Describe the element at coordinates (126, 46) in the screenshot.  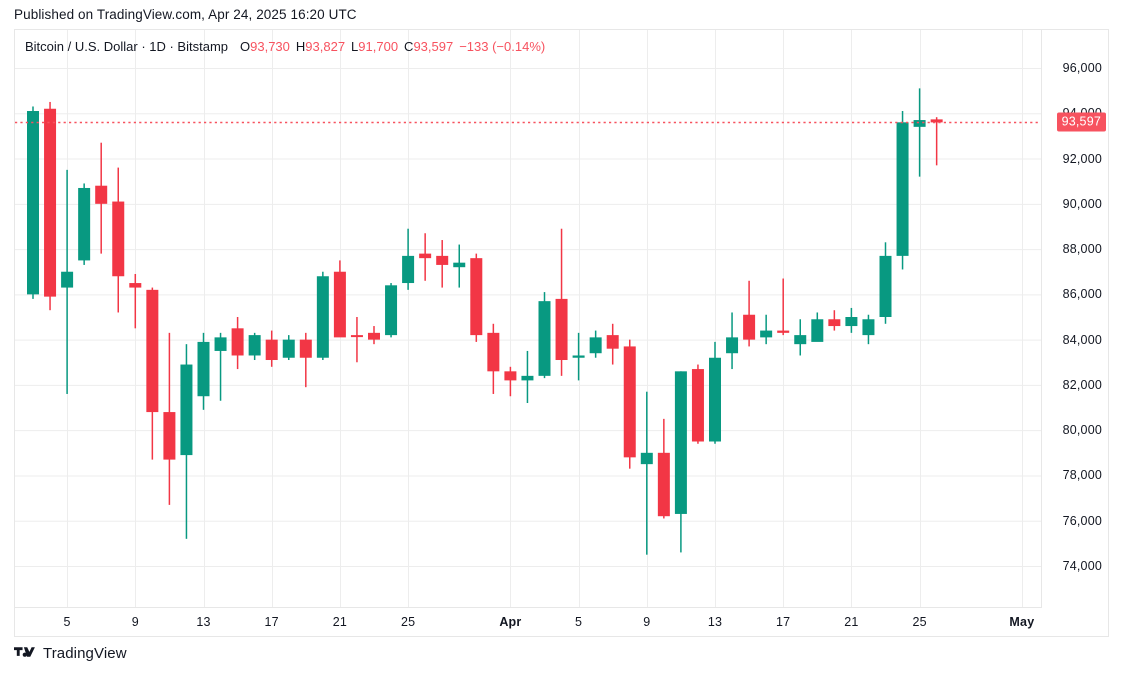
I see `symbol-title: Bitcoin / U.S. Dollar · 1D · Bitstamp` at that location.